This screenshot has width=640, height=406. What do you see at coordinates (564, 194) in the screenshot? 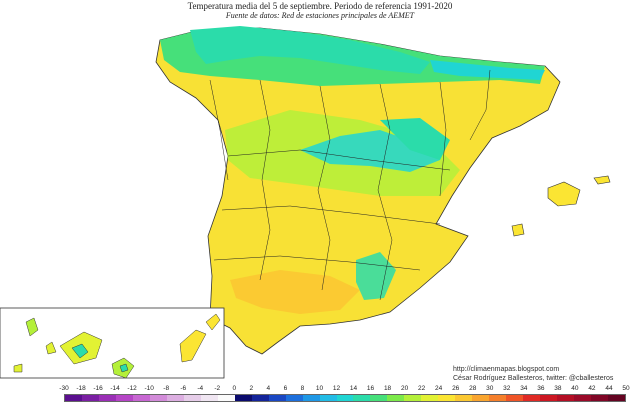
I see `mallorca` at bounding box center [564, 194].